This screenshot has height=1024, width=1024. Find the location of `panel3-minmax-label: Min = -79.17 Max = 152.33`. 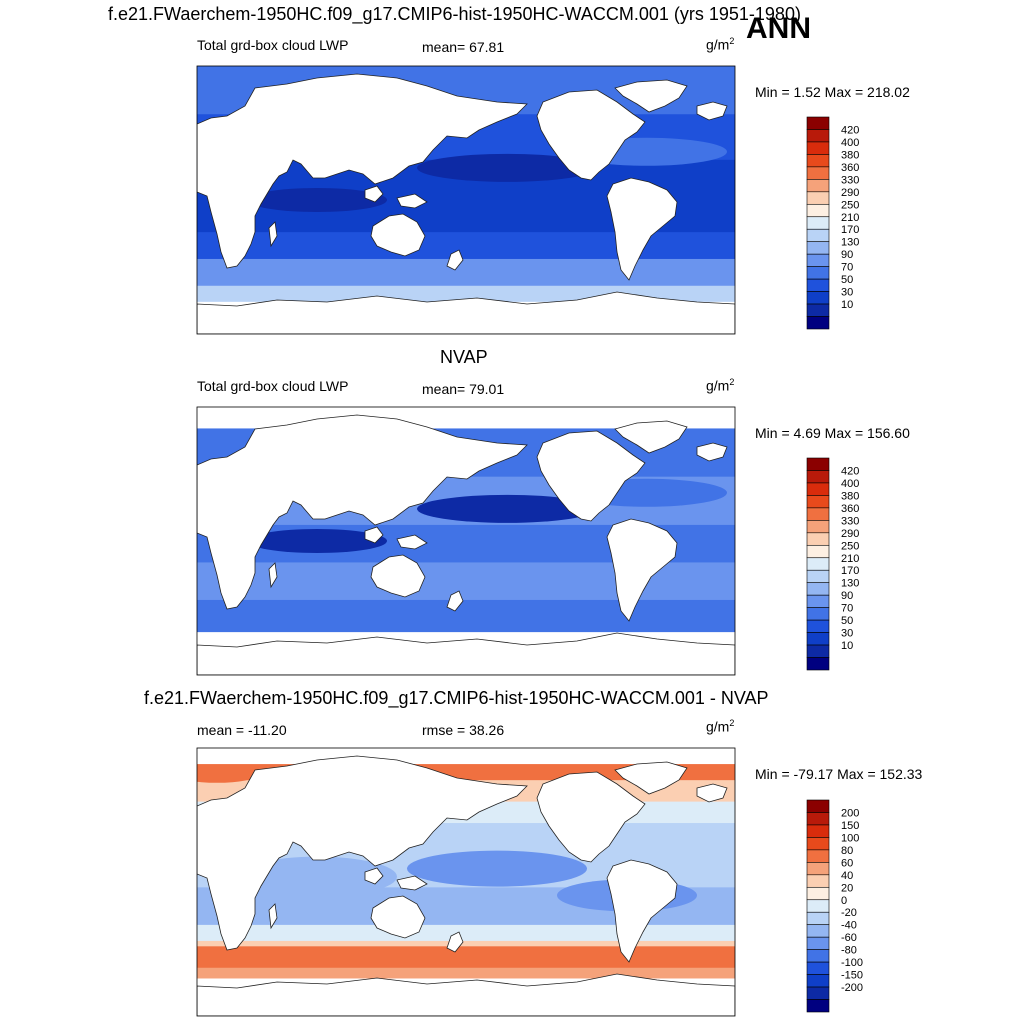

panel3-minmax-label: Min = -79.17 Max = 152.33 is located at coordinates (839, 774).